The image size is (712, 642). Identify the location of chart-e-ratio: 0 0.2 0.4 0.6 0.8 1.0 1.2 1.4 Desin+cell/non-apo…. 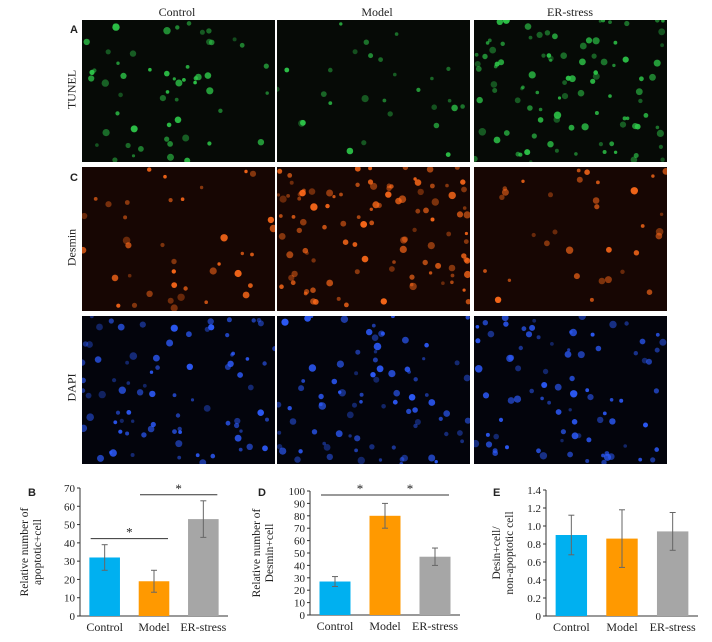
(594, 559).